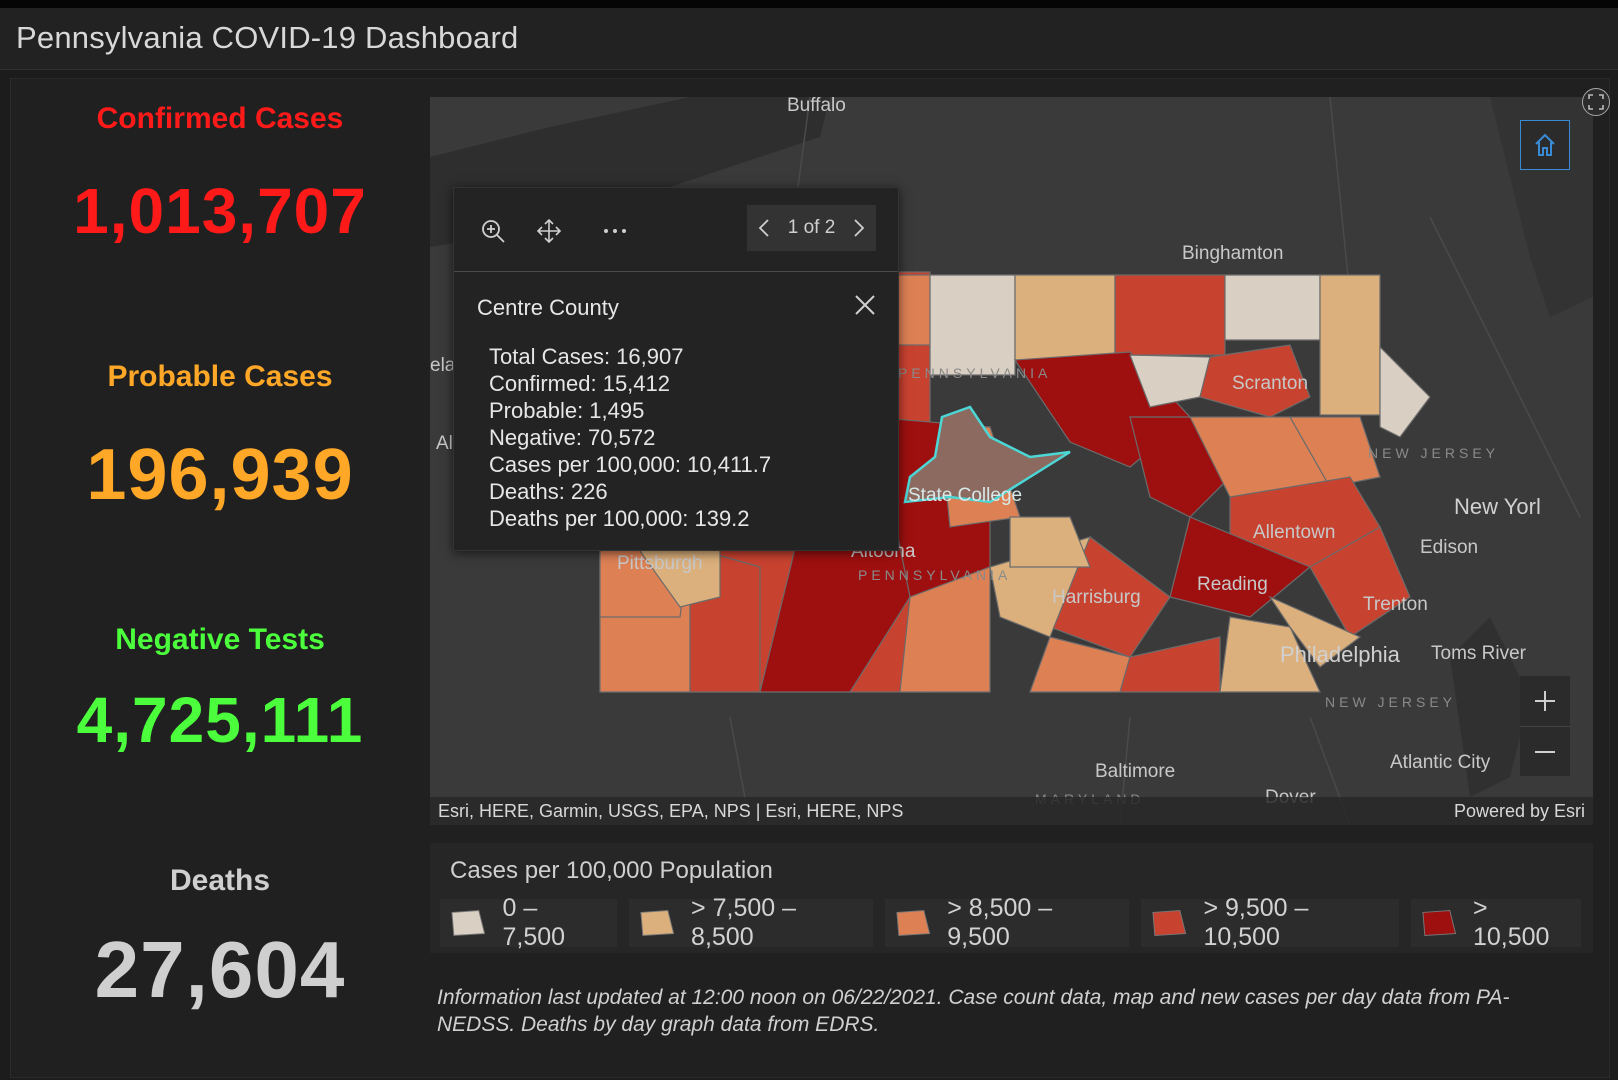 This screenshot has height=1080, width=1618. I want to click on county-j, so click(1255, 381).